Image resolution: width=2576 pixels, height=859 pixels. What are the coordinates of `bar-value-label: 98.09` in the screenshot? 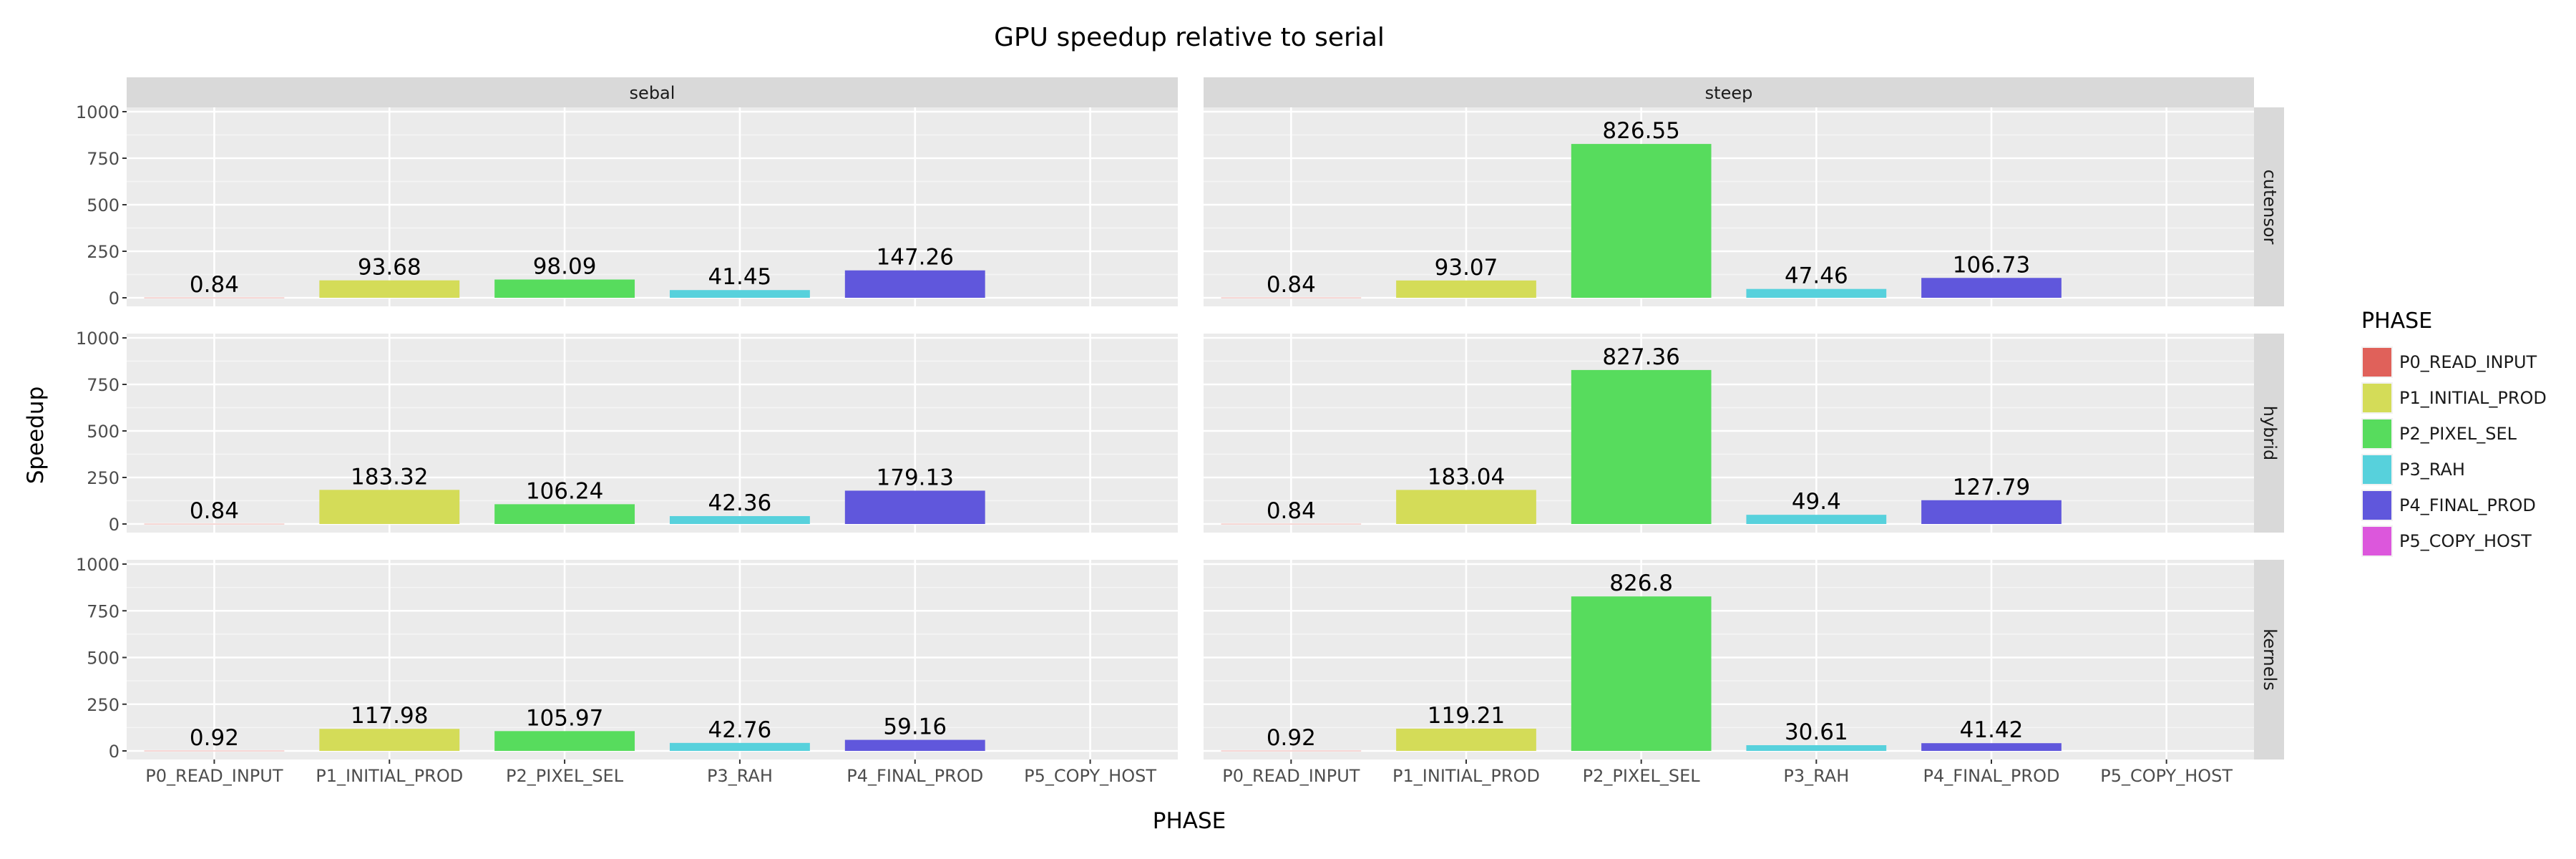 It's located at (565, 266).